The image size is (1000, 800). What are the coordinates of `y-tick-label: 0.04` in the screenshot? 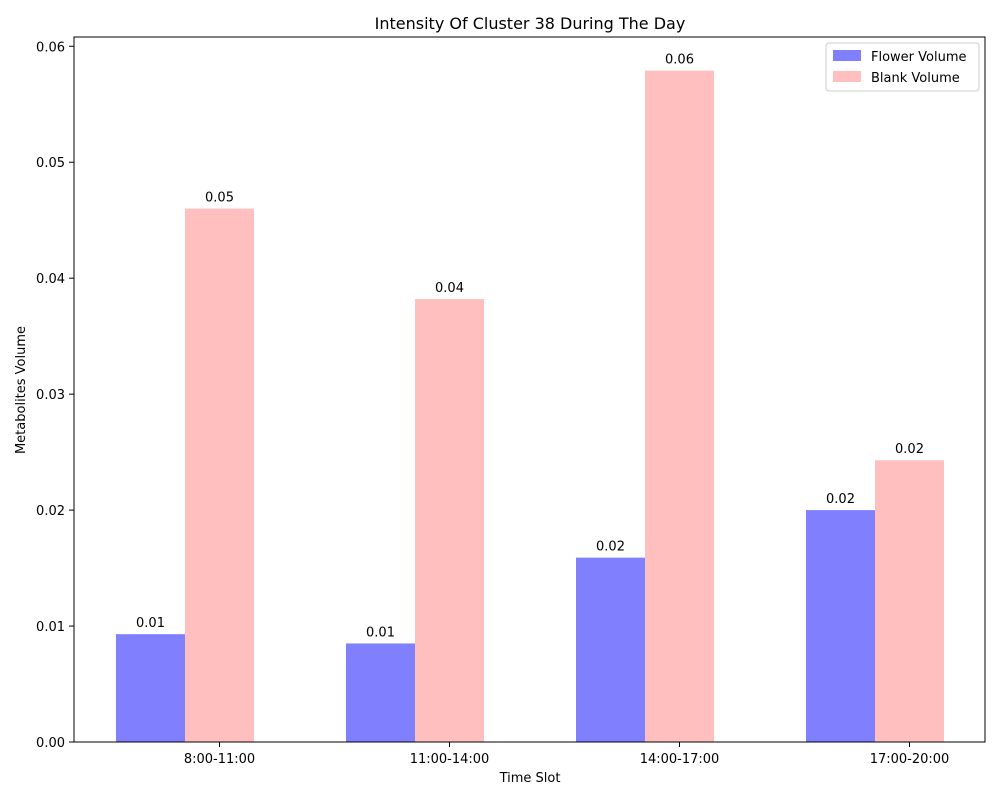 It's located at (50, 279).